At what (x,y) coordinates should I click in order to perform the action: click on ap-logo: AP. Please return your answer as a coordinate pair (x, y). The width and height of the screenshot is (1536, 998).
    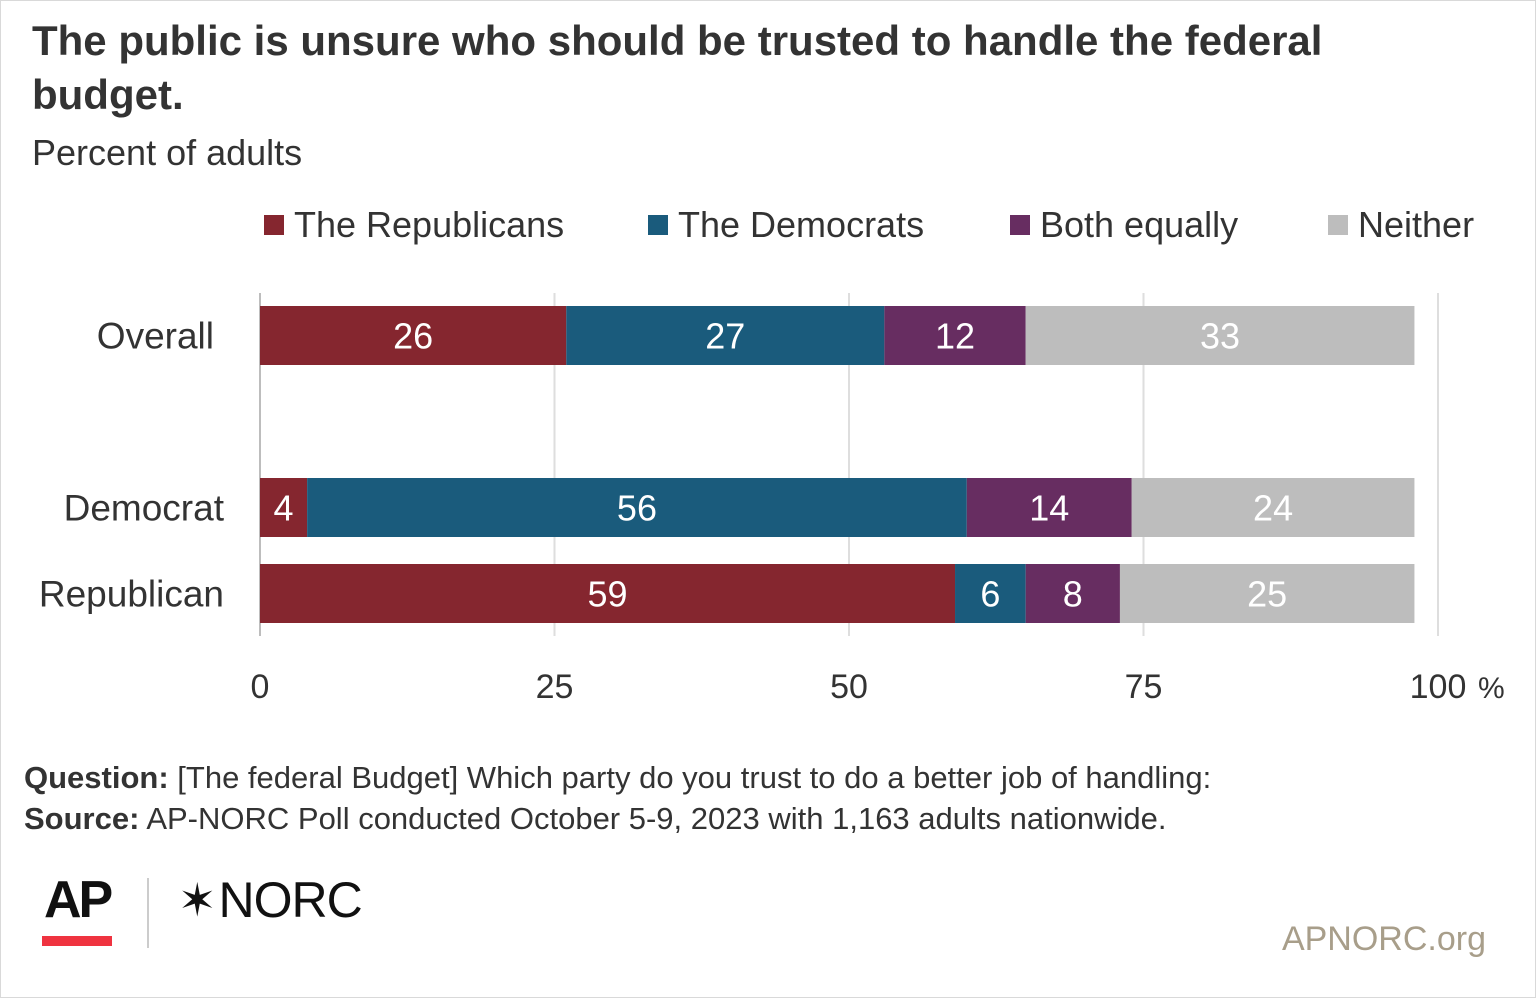
    Looking at the image, I should click on (79, 908).